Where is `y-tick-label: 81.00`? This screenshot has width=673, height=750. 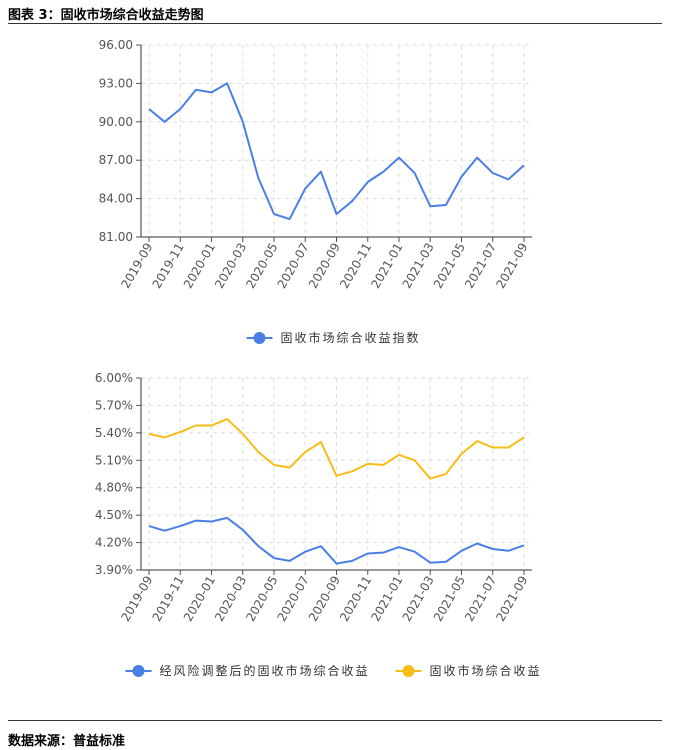 y-tick-label: 81.00 is located at coordinates (116, 237).